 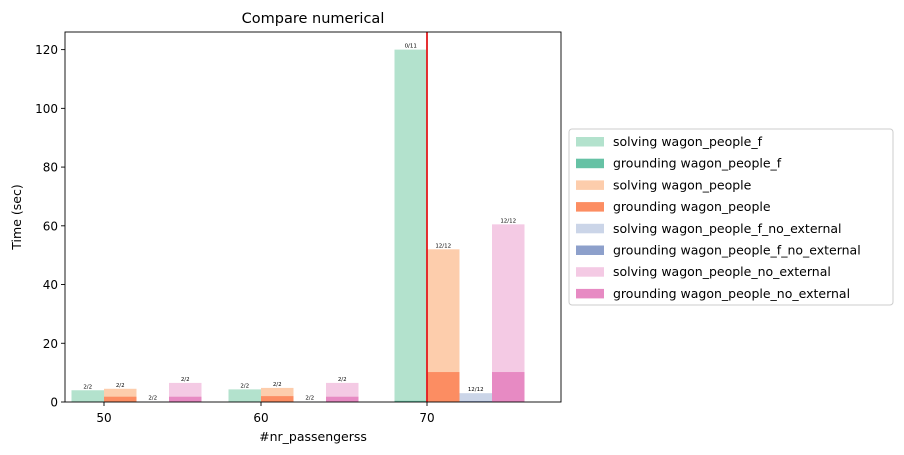 I want to click on y-axis: 0 20 40 60 80 100 120, so click(x=50, y=226).